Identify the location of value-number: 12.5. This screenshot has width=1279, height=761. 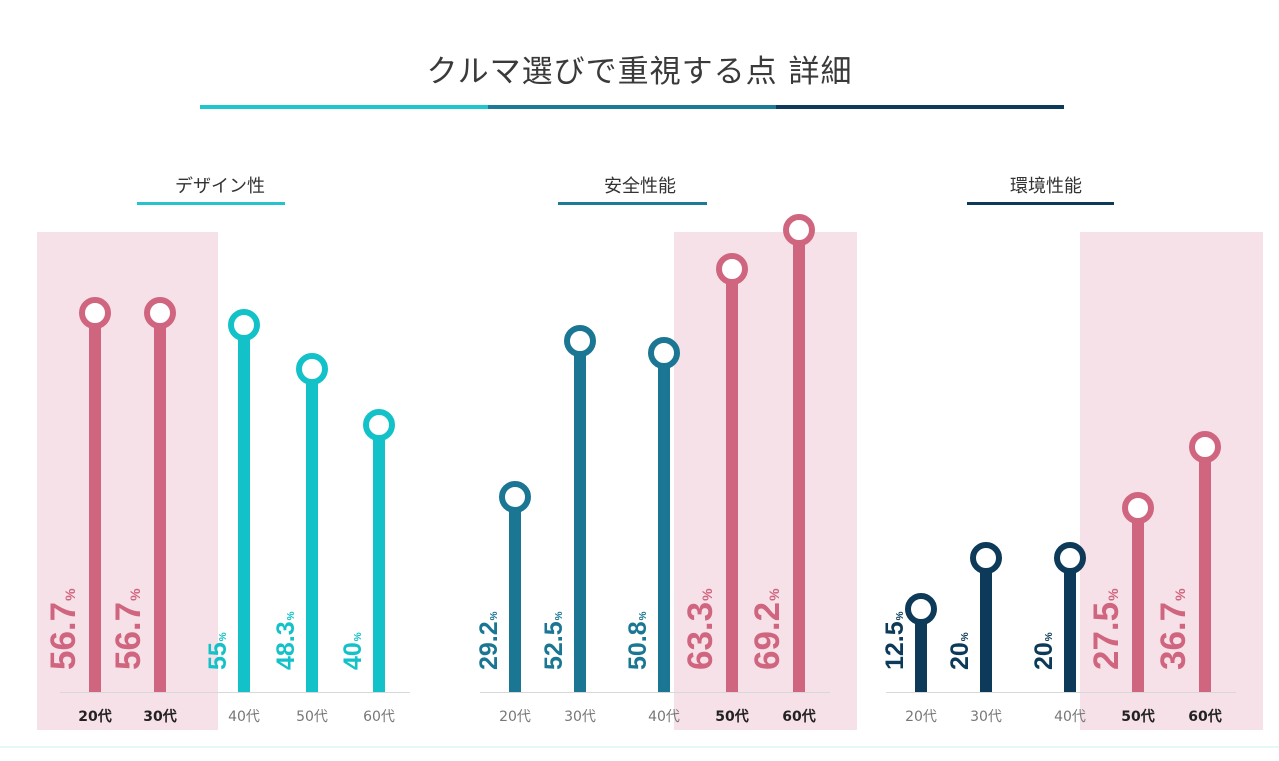
(894, 645).